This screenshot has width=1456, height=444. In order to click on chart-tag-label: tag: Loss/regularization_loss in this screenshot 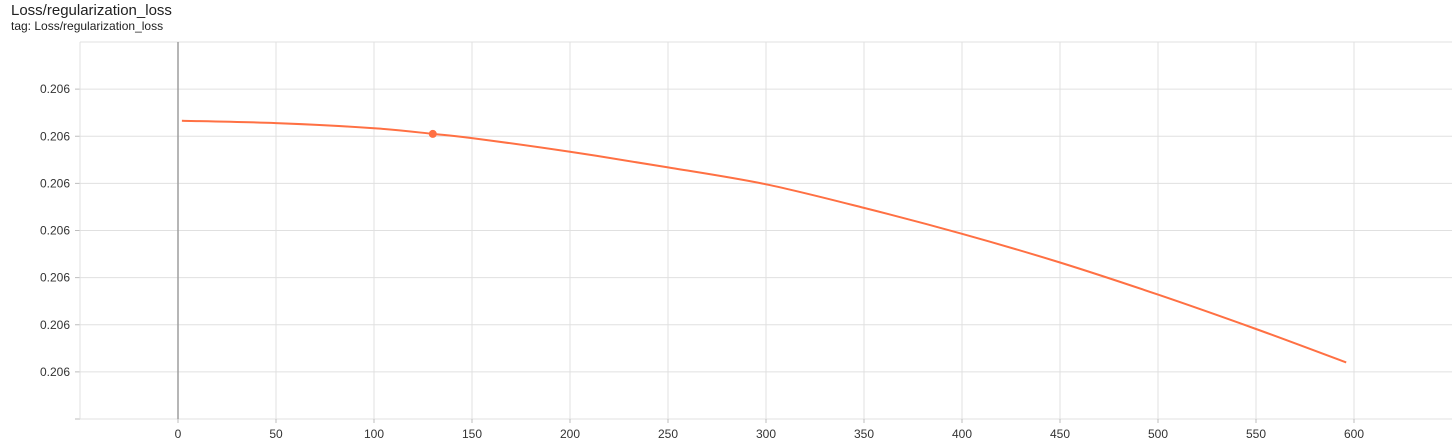, I will do `click(87, 26)`.